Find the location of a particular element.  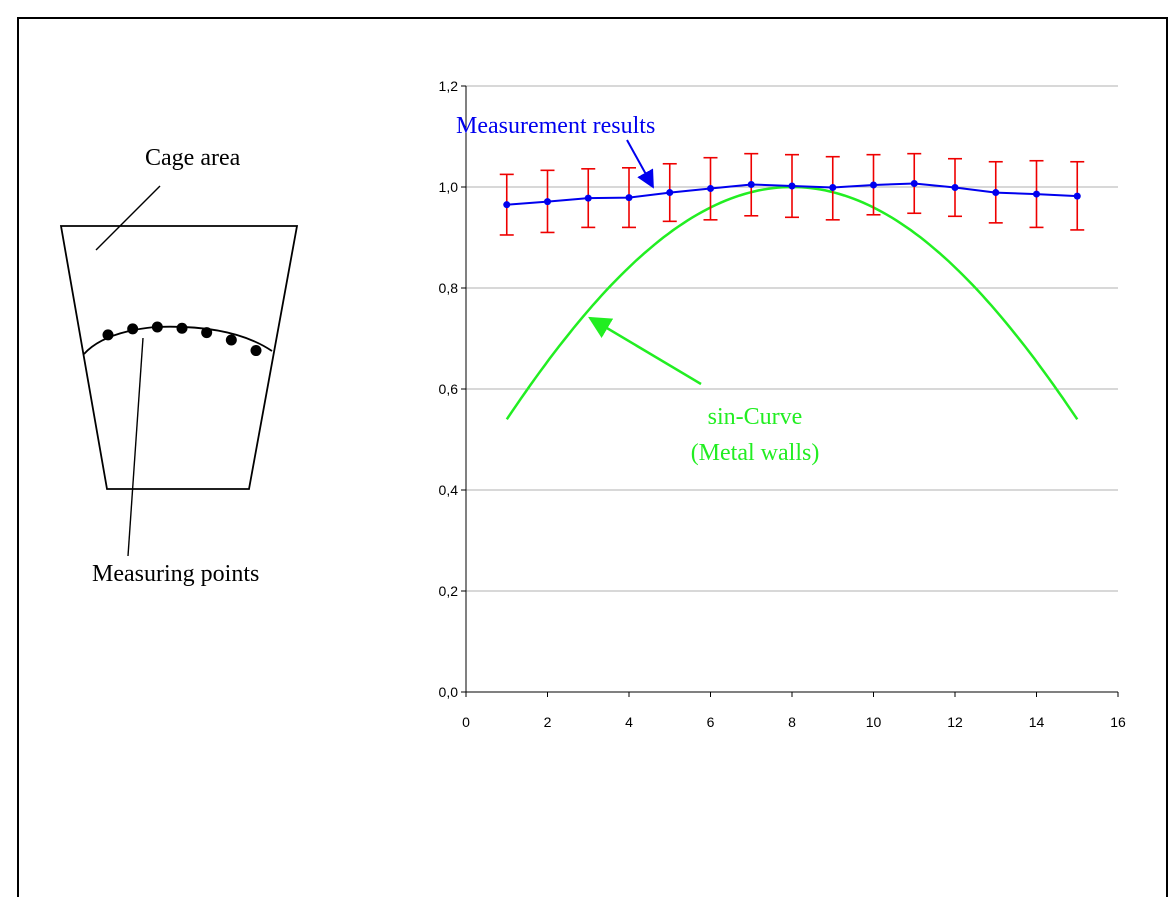

cage-diagram: Cage area Measuring points is located at coordinates (179, 366).